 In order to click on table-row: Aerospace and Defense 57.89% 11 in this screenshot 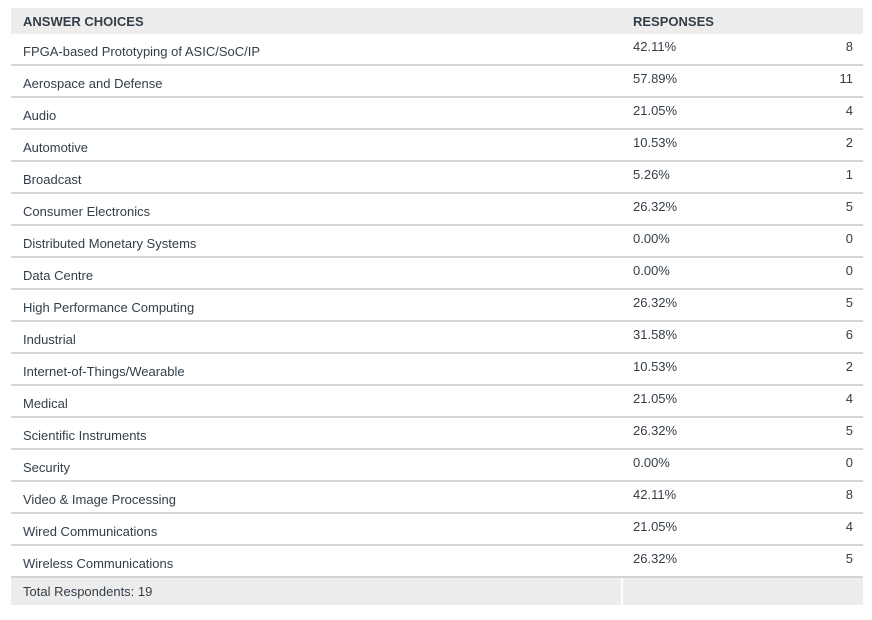, I will do `click(437, 82)`.